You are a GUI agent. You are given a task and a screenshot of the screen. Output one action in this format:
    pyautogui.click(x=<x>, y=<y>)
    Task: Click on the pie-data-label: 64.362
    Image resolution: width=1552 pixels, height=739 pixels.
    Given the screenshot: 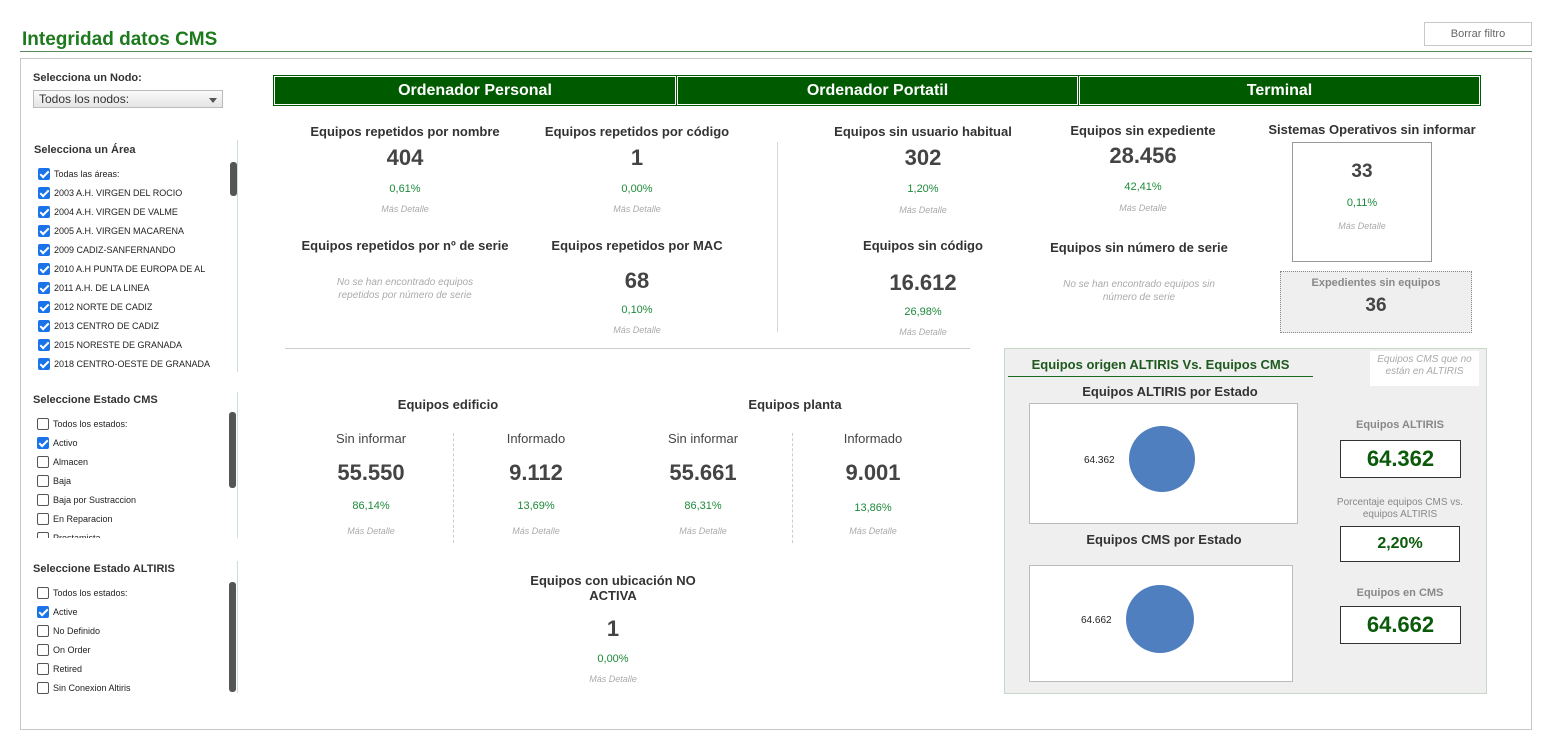 What is the action you would take?
    pyautogui.click(x=1099, y=460)
    